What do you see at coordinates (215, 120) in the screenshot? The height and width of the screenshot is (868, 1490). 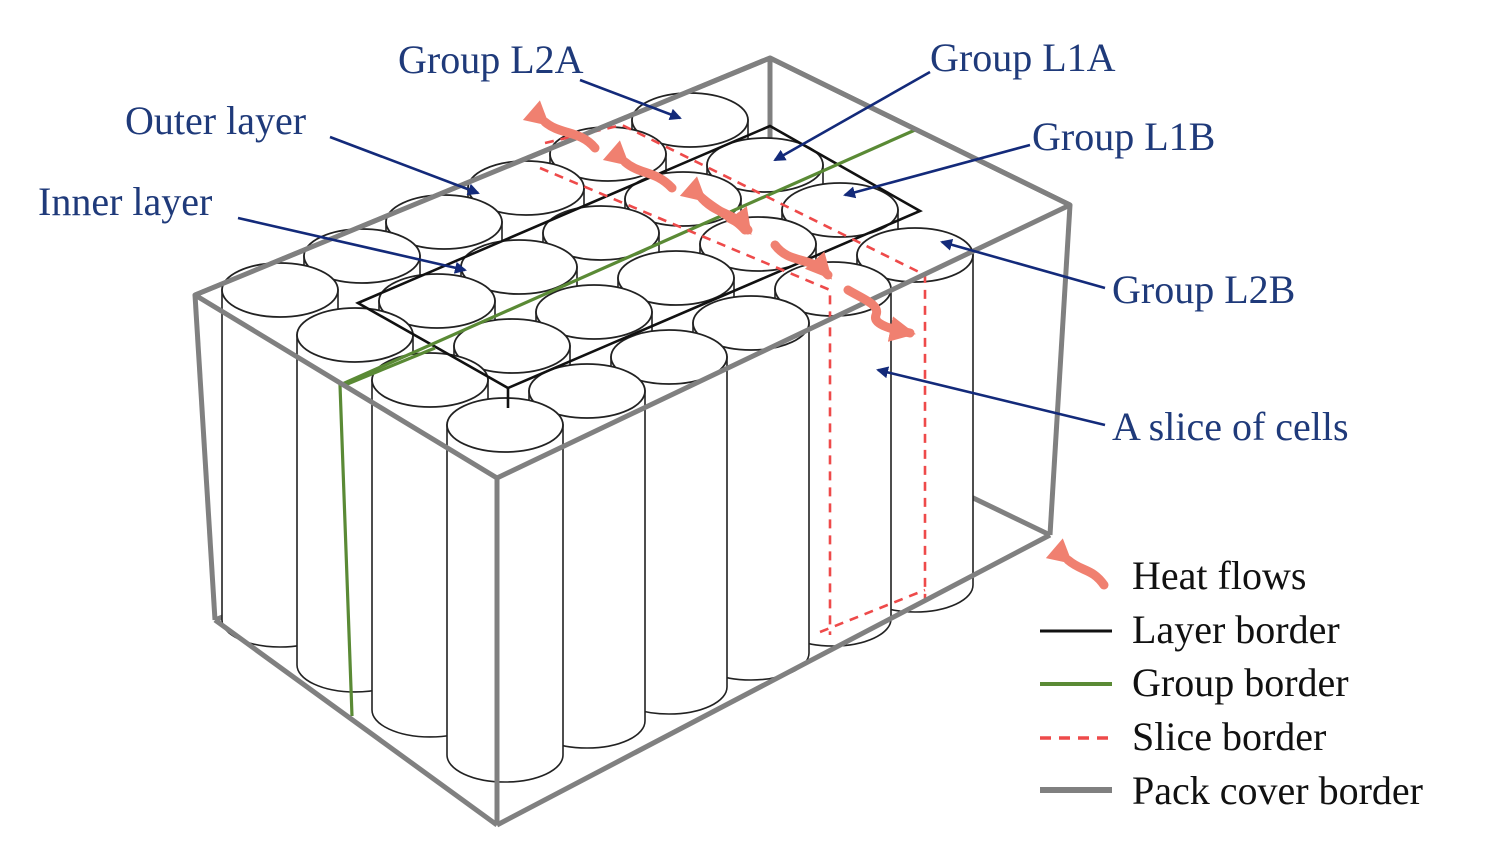 I see `label-outer-layer: Outer layer` at bounding box center [215, 120].